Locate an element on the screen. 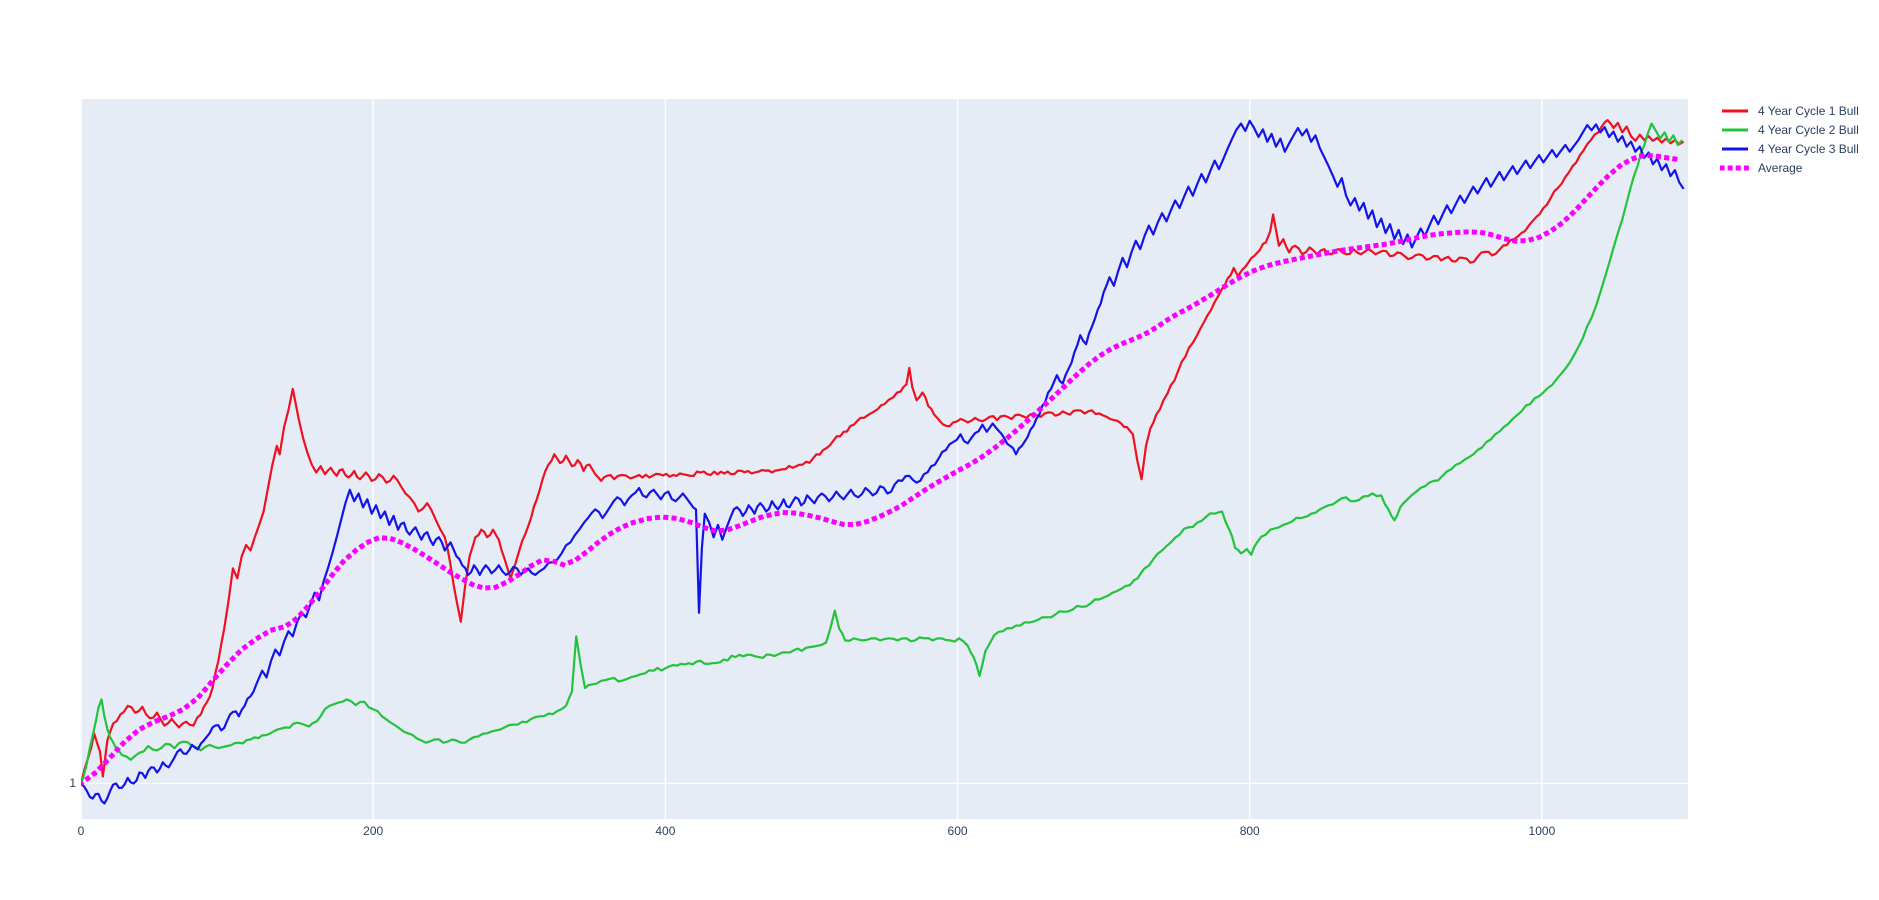 This screenshot has width=1879, height=900. legend-item-2: 4 Year Cycle 2 Bull is located at coordinates (1789, 129).